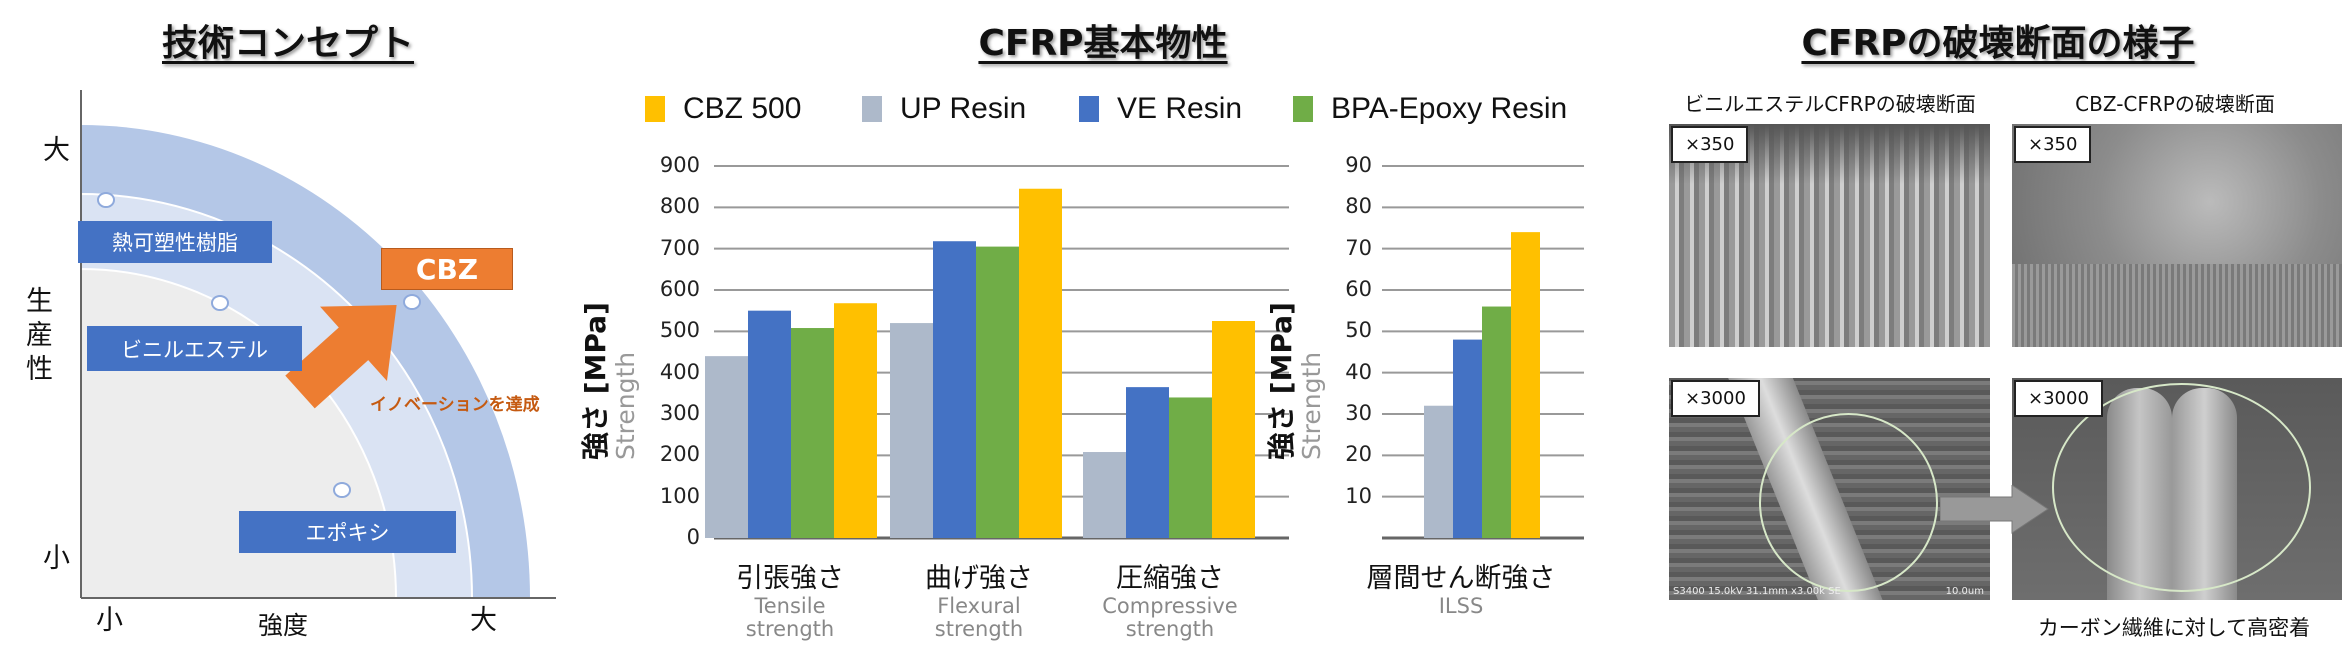 This screenshot has width=2342, height=654. What do you see at coordinates (347, 532) in the screenshot?
I see `box-epoxy: エポキシ` at bounding box center [347, 532].